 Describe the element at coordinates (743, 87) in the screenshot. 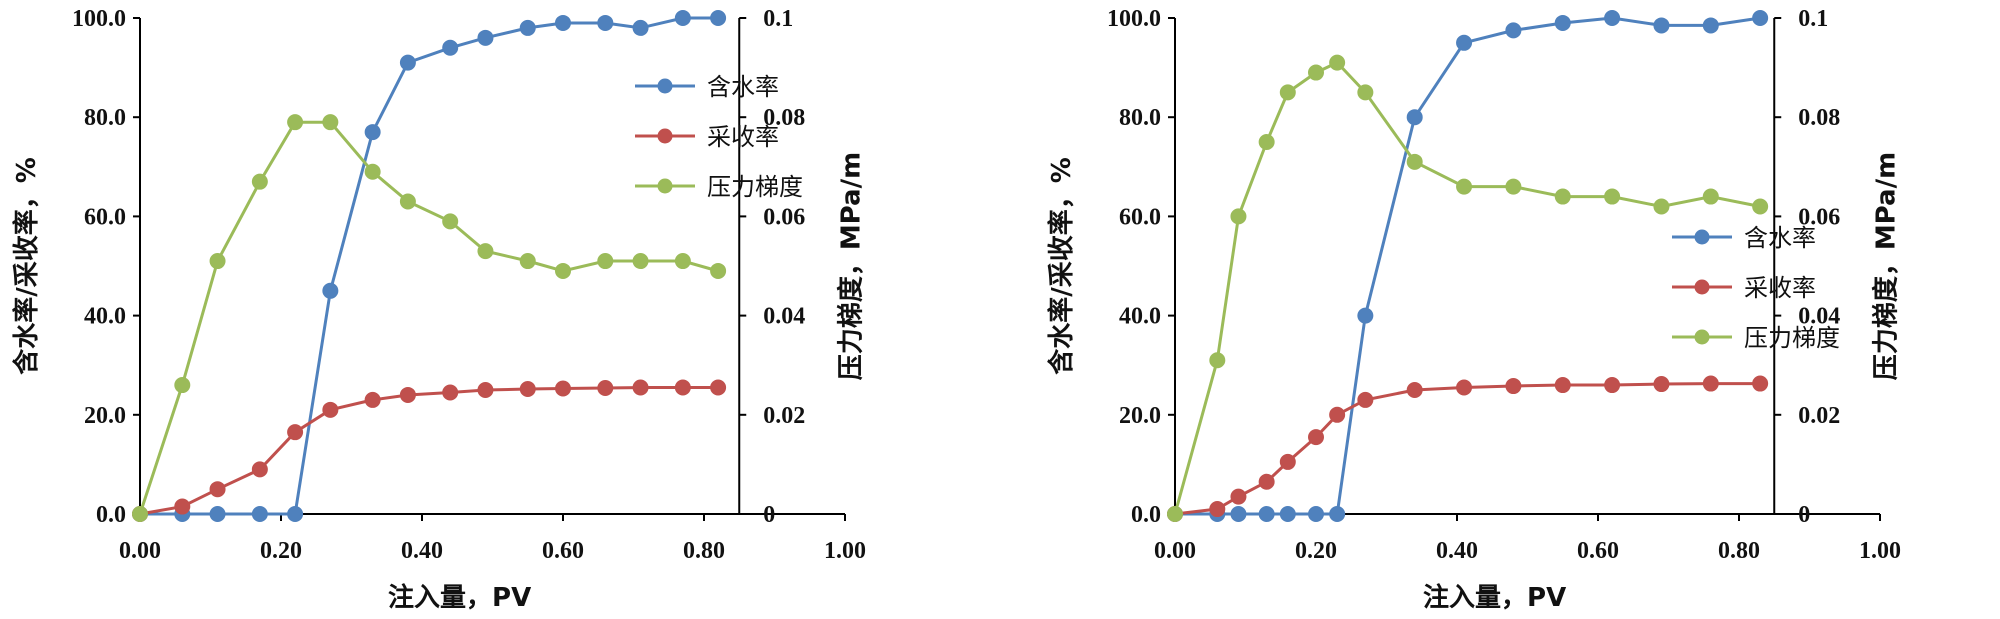

I see `legend-label: 含水率` at that location.